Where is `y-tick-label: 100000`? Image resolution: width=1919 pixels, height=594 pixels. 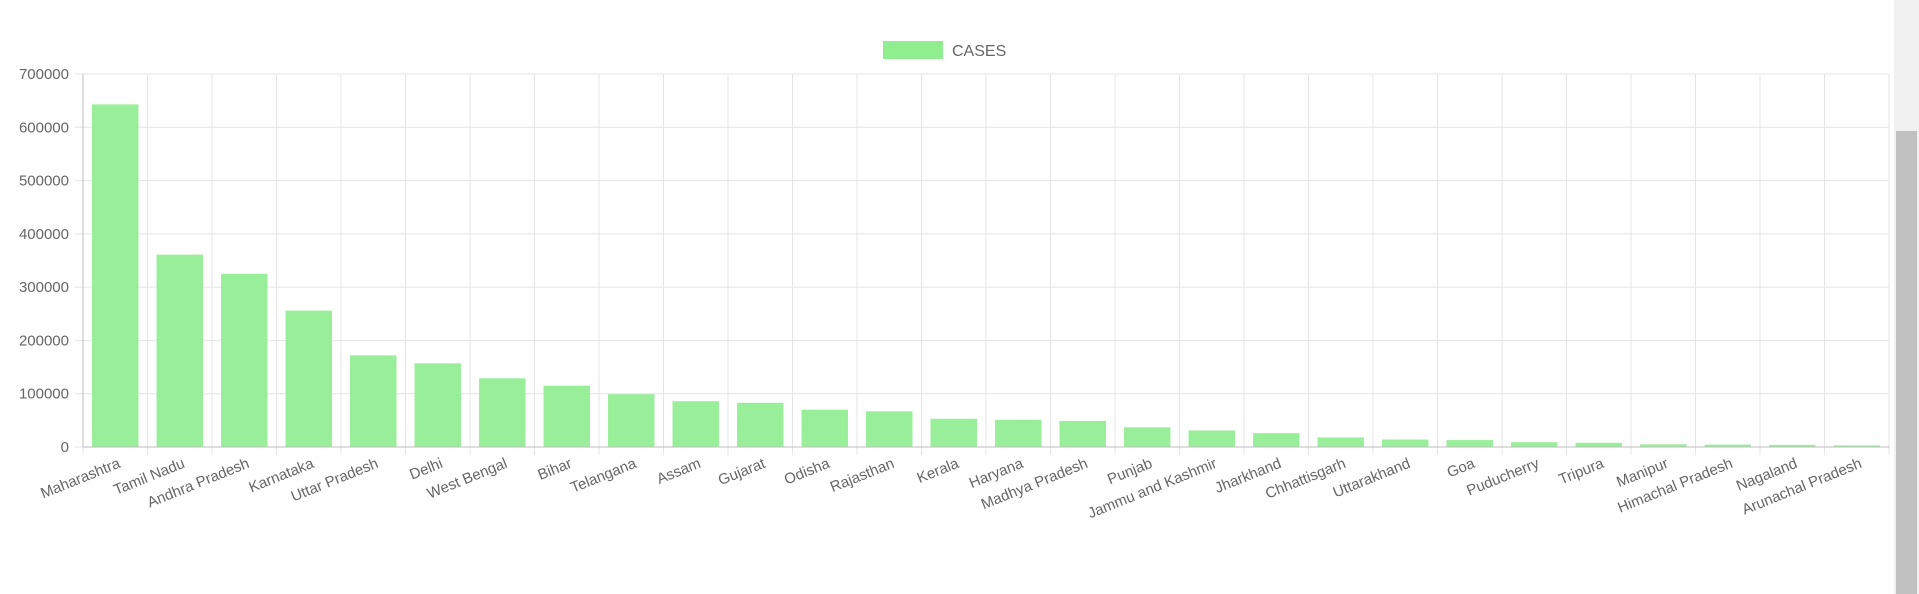
y-tick-label: 100000 is located at coordinates (44, 394).